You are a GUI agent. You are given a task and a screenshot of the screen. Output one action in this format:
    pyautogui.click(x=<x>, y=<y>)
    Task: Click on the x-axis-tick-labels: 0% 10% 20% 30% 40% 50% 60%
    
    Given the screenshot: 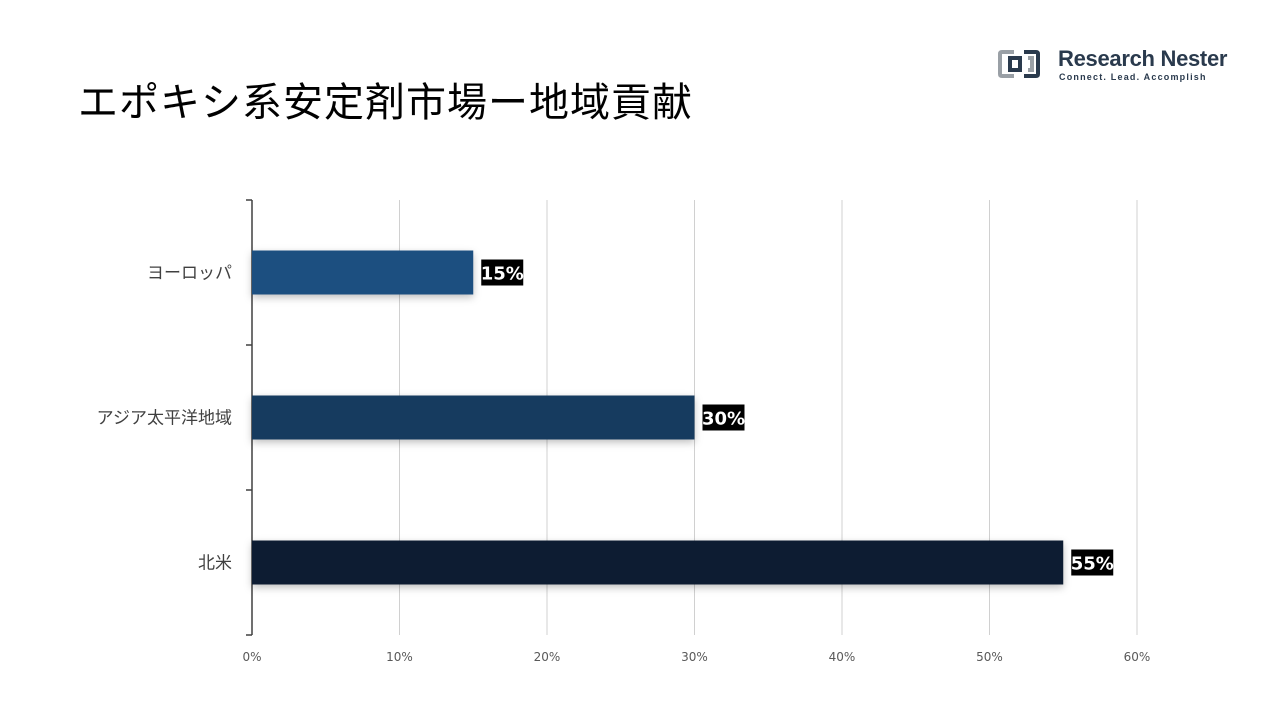 What is the action you would take?
    pyautogui.click(x=696, y=657)
    